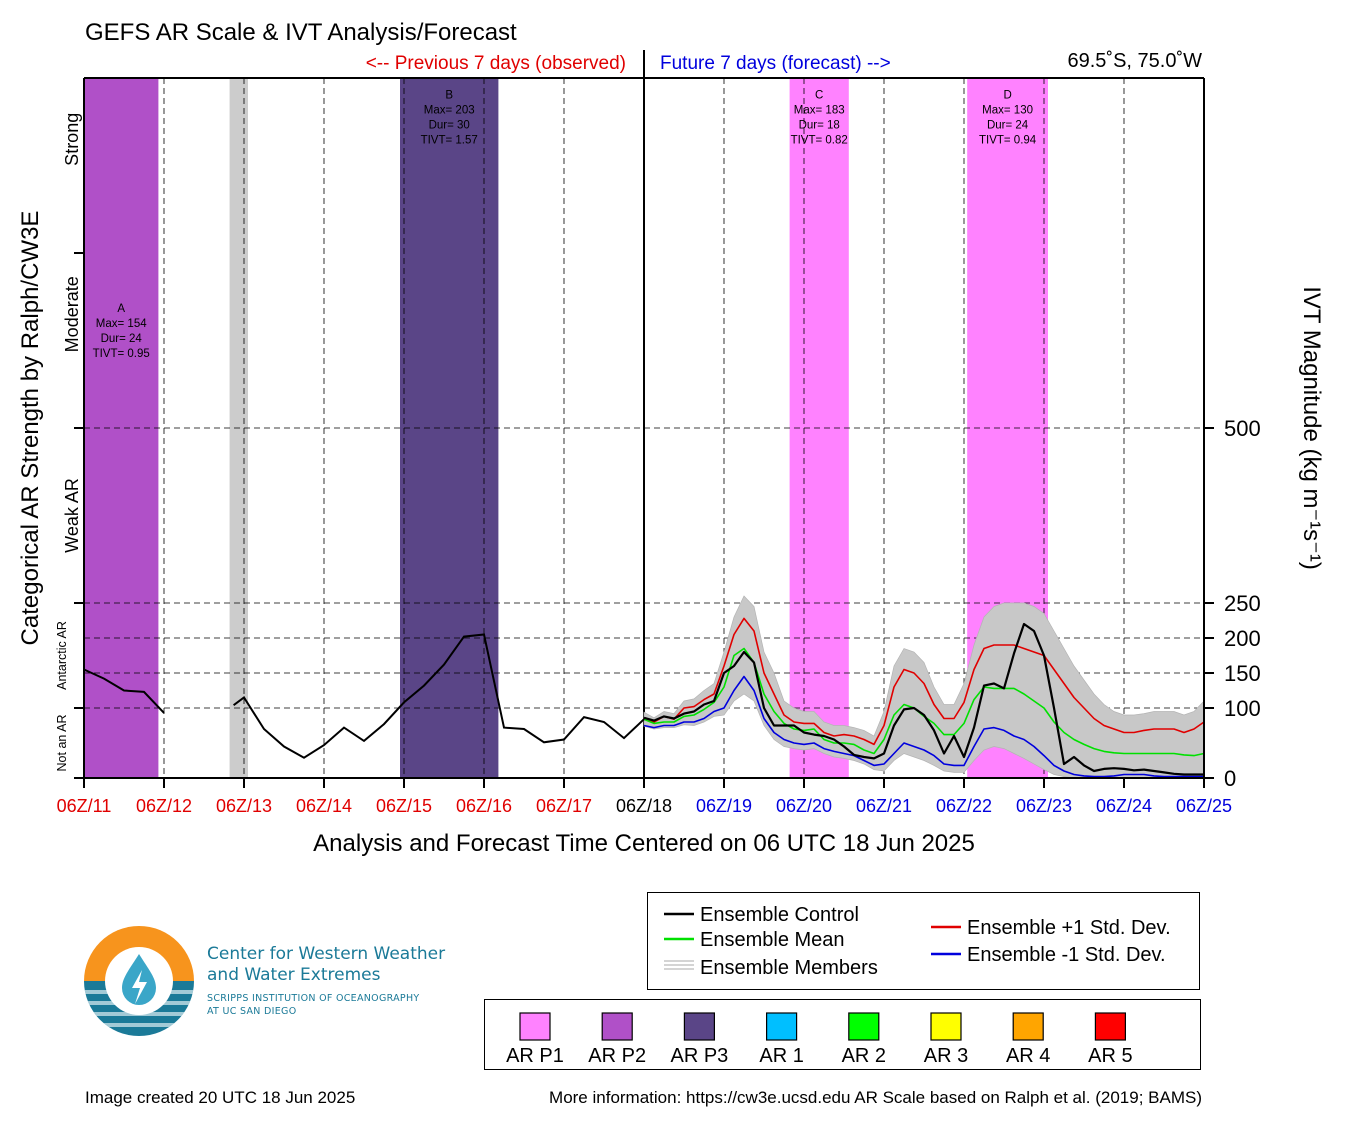  Describe the element at coordinates (449, 126) in the screenshot. I see `event-B-label-2: Dur= 30` at that location.